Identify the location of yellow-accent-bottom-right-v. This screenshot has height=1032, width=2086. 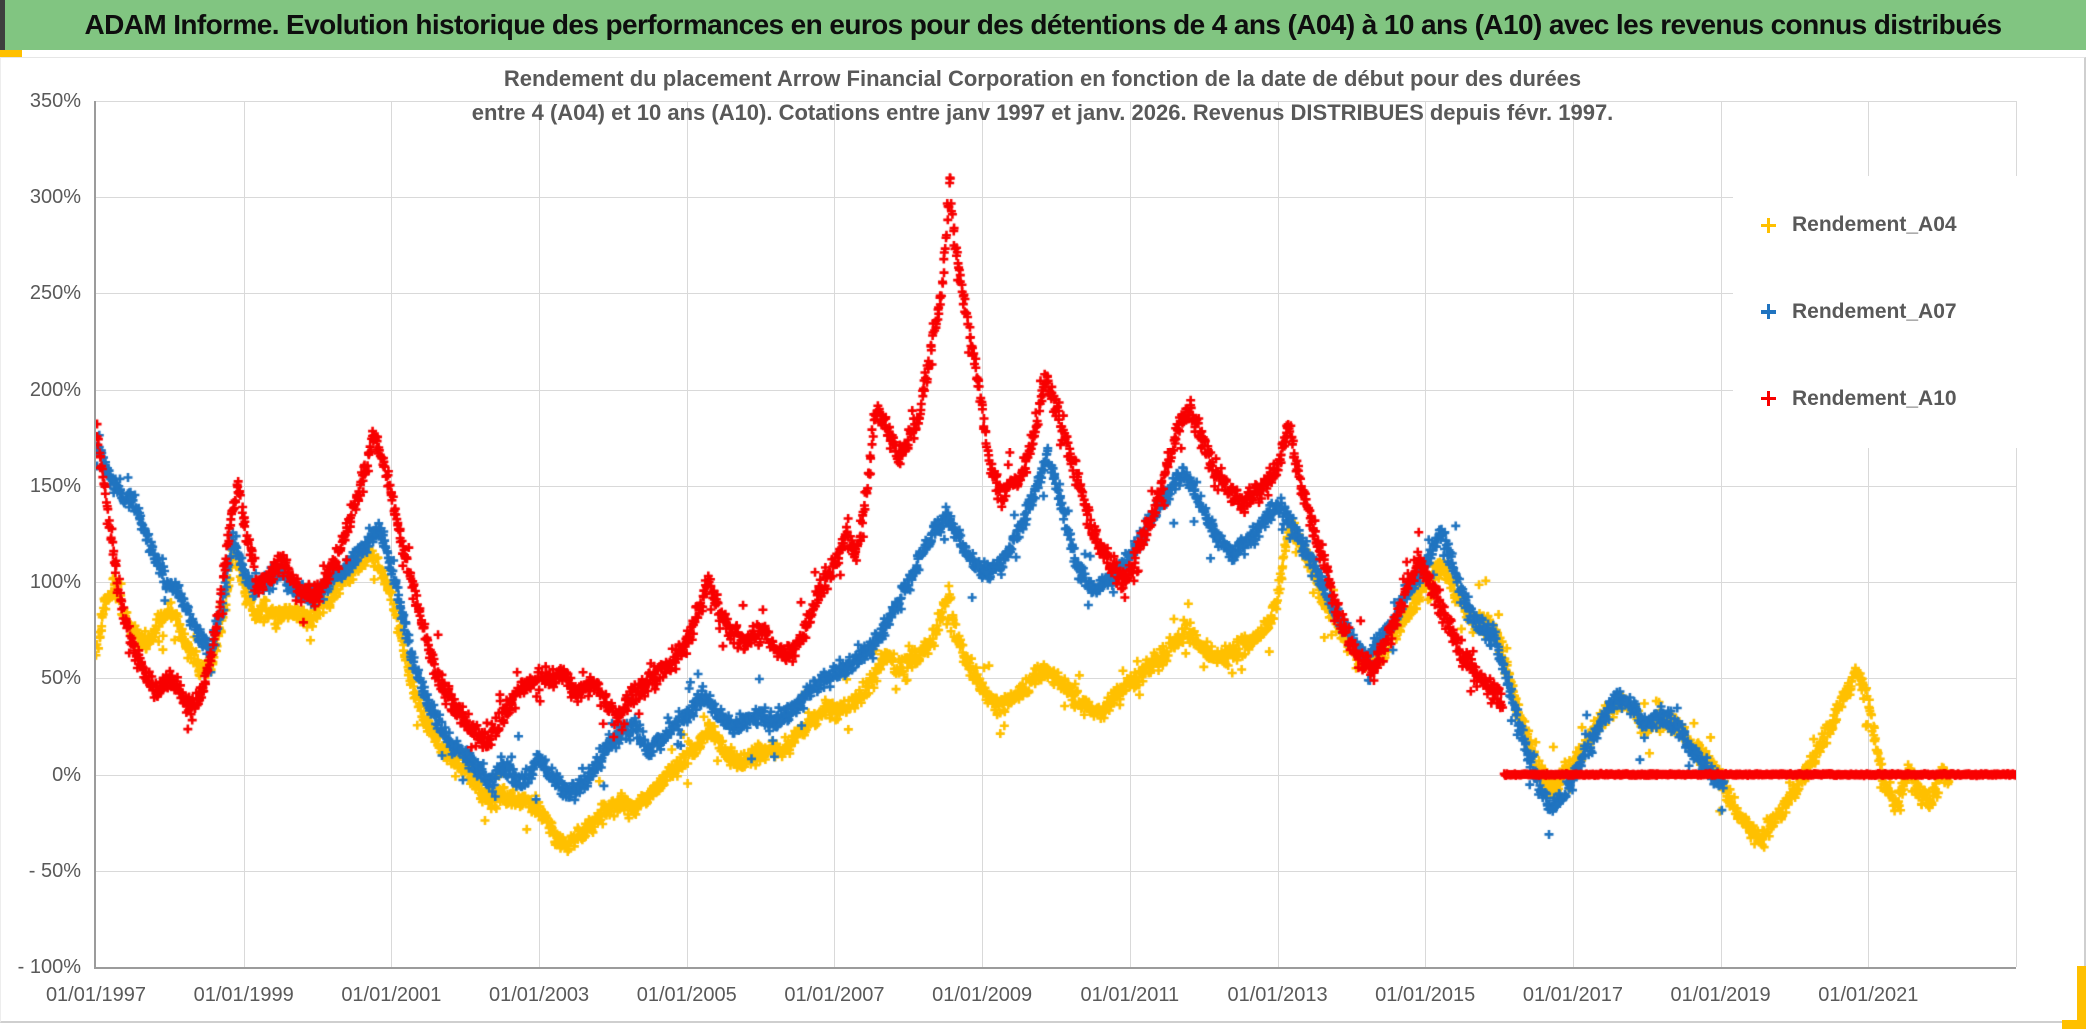
(2081, 997).